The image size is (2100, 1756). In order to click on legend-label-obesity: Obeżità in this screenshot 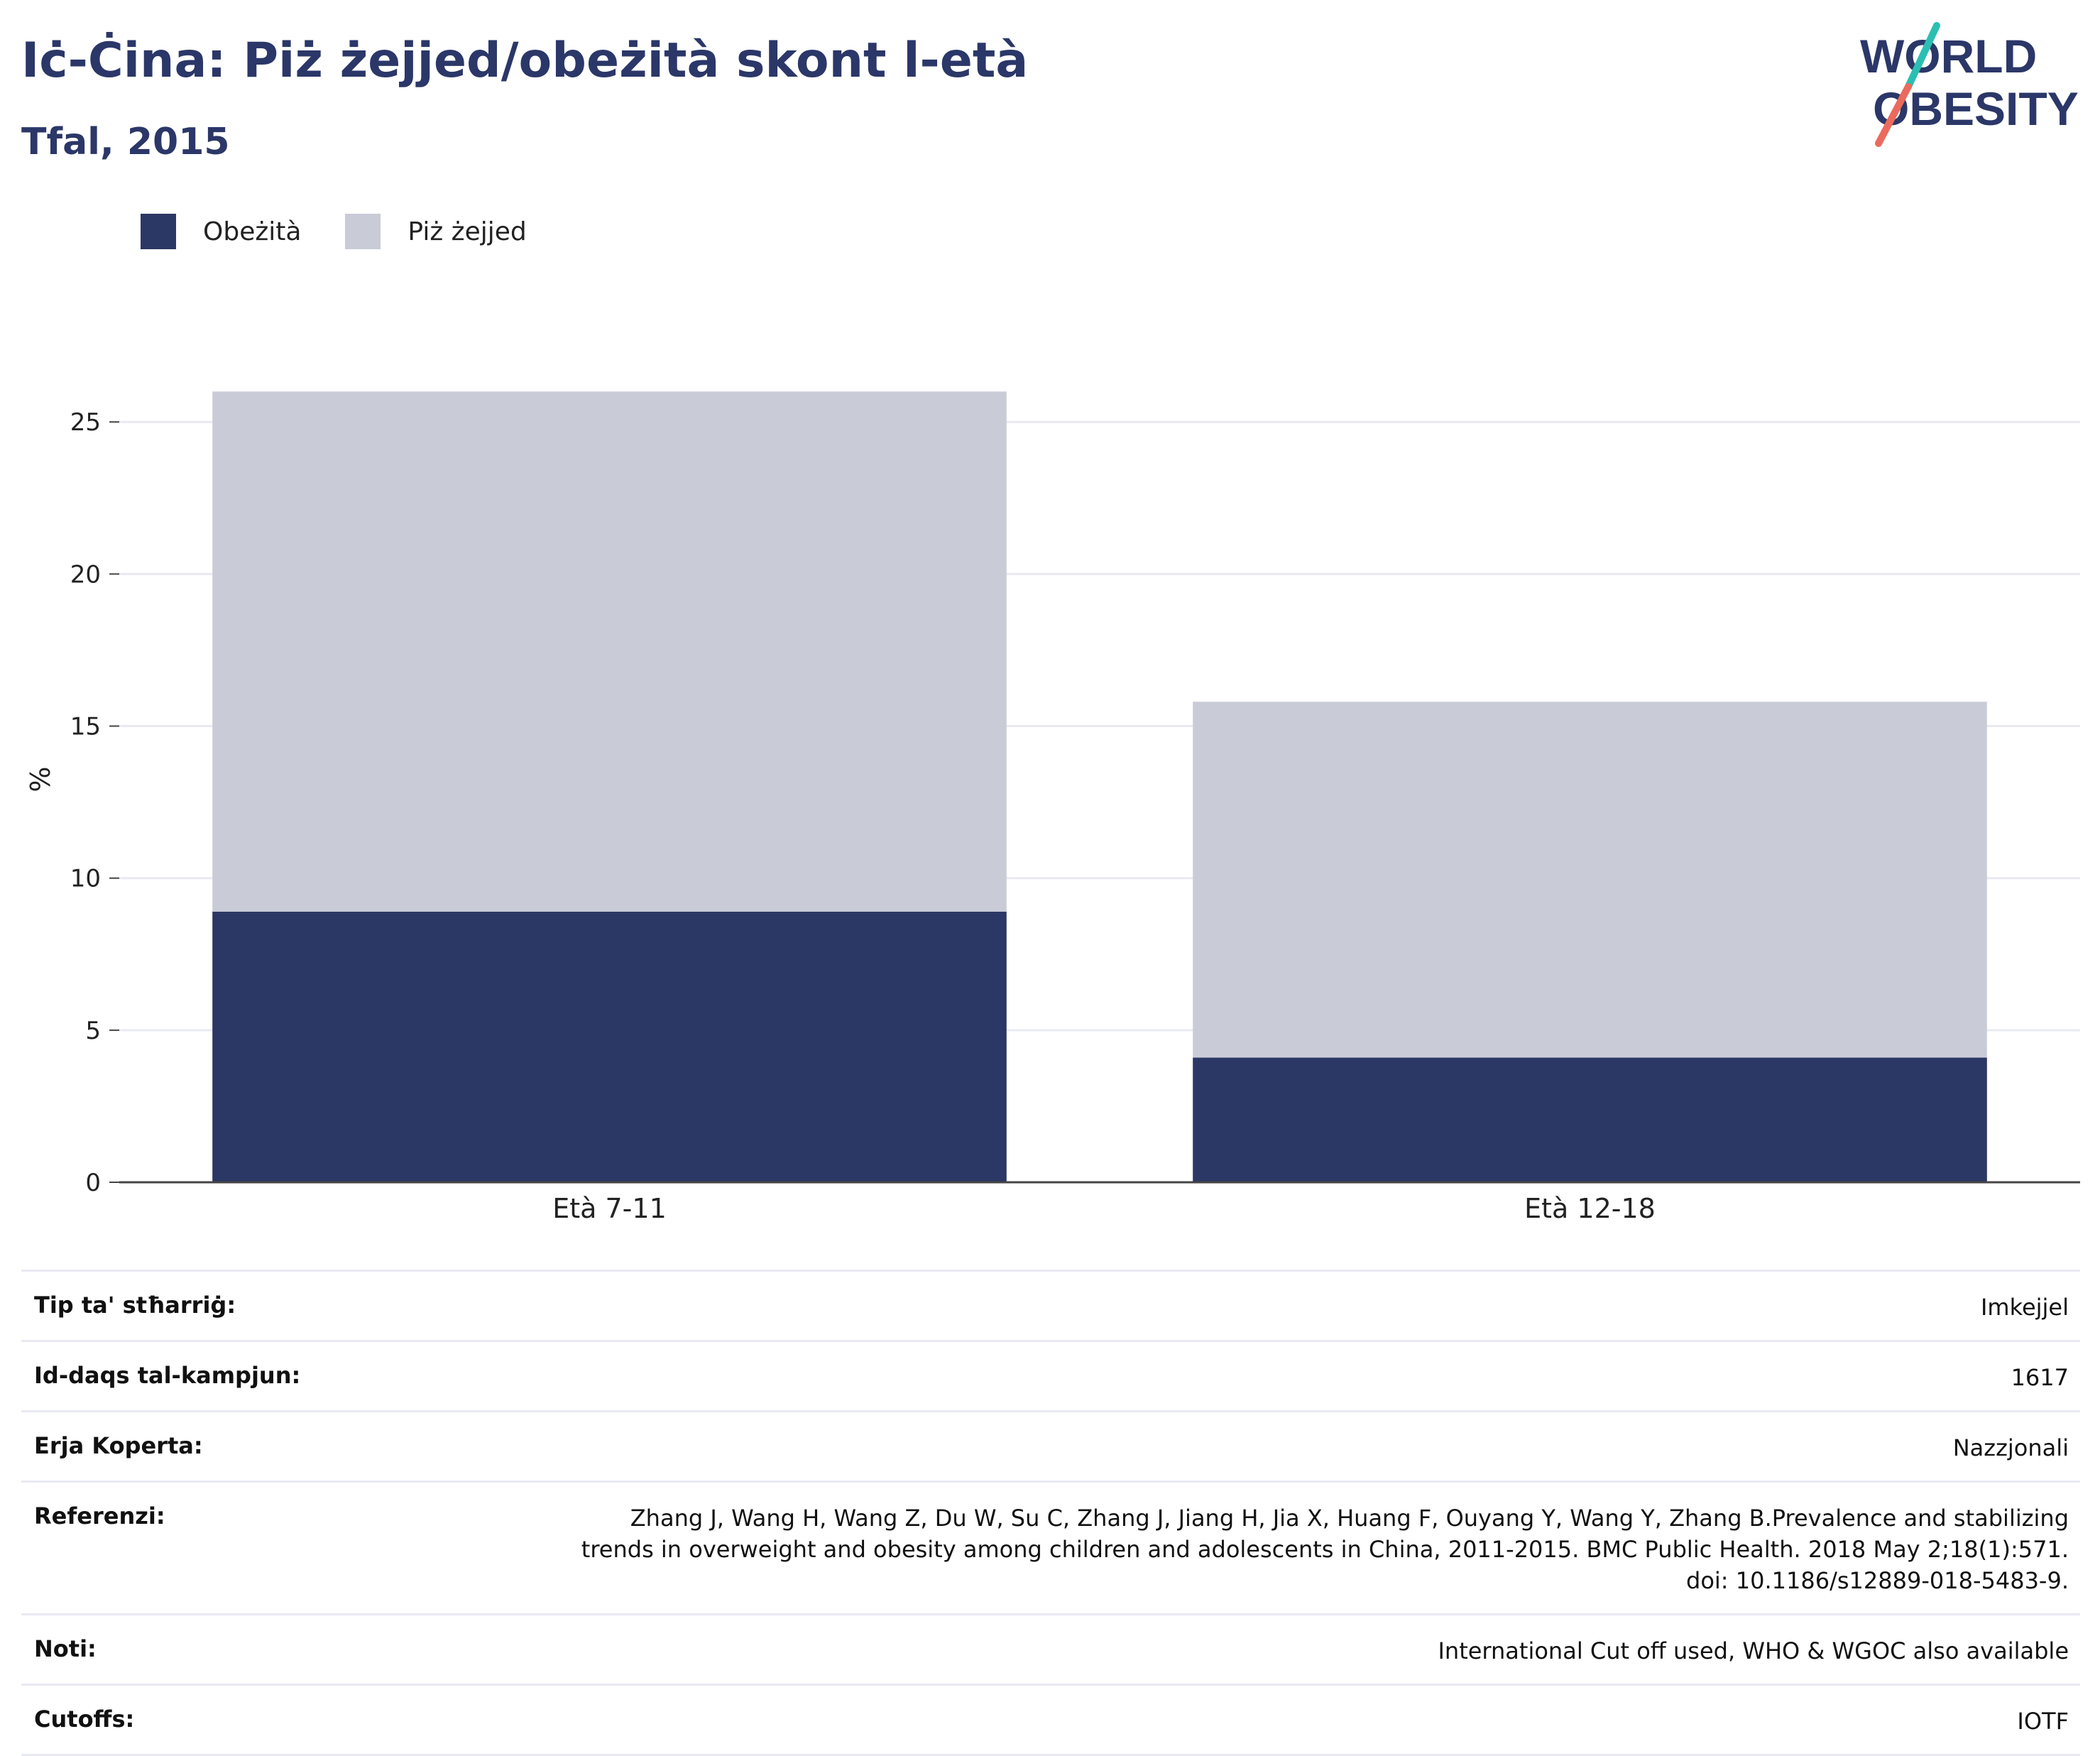, I will do `click(252, 231)`.